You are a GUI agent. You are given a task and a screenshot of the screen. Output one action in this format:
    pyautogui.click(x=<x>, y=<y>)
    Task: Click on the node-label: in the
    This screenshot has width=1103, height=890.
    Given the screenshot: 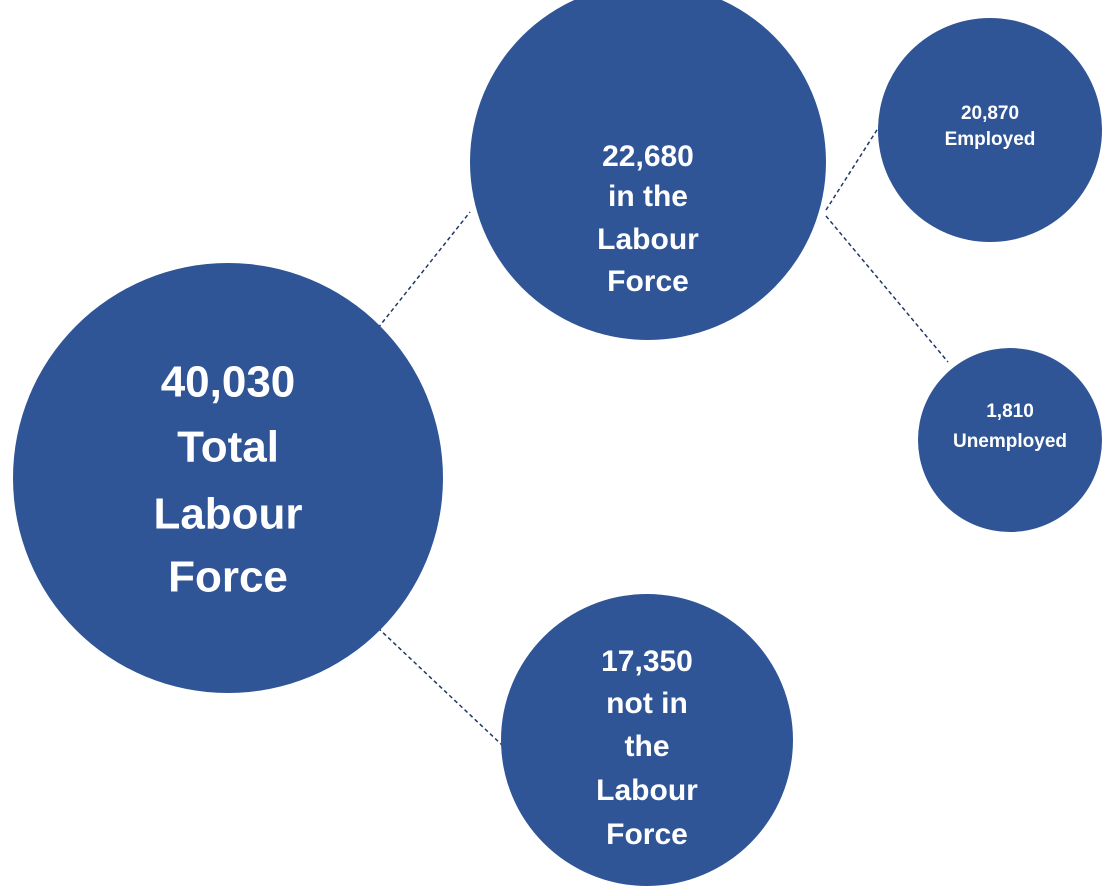 What is the action you would take?
    pyautogui.click(x=648, y=196)
    